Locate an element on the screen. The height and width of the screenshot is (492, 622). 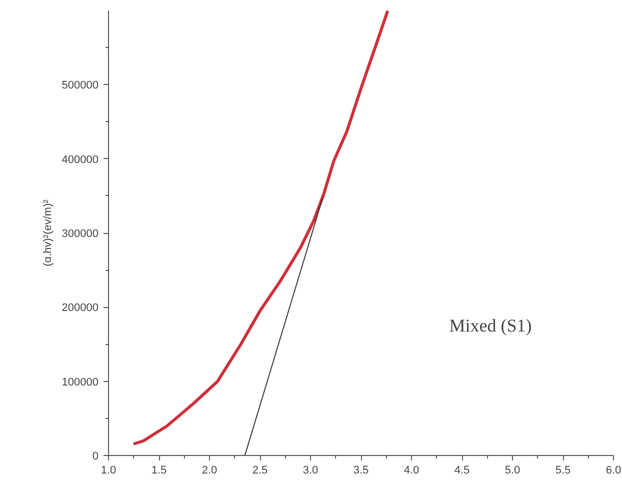
annotation: Mixed (S1) is located at coordinates (490, 326).